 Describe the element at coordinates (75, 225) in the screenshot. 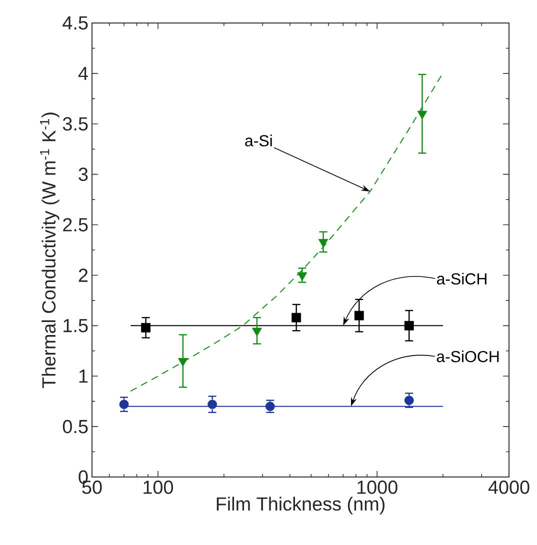

I see `y-tick-label: 2.5` at that location.